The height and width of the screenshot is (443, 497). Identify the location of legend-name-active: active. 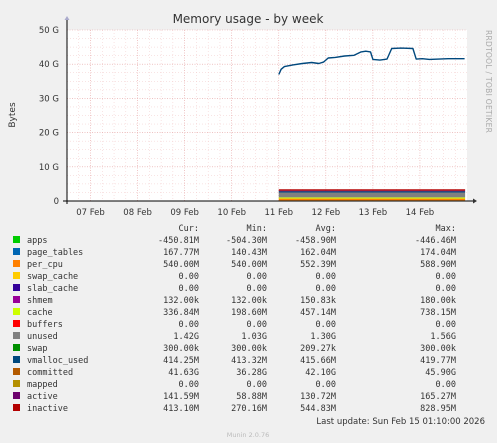
(42, 397).